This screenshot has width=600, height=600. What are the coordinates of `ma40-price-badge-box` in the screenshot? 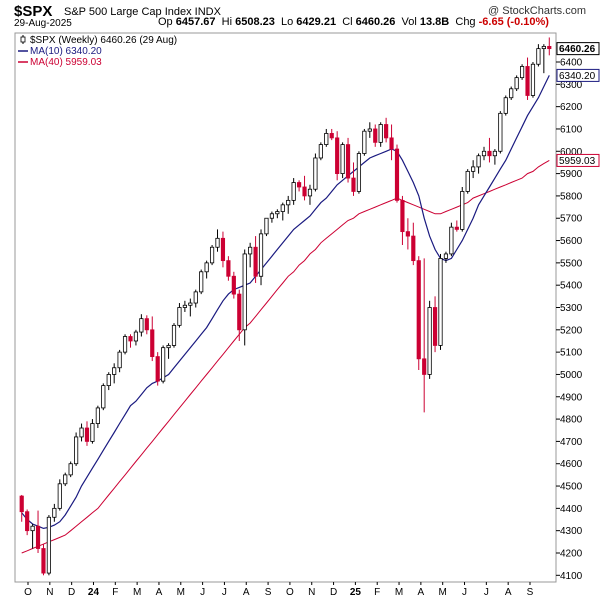 It's located at (578, 160).